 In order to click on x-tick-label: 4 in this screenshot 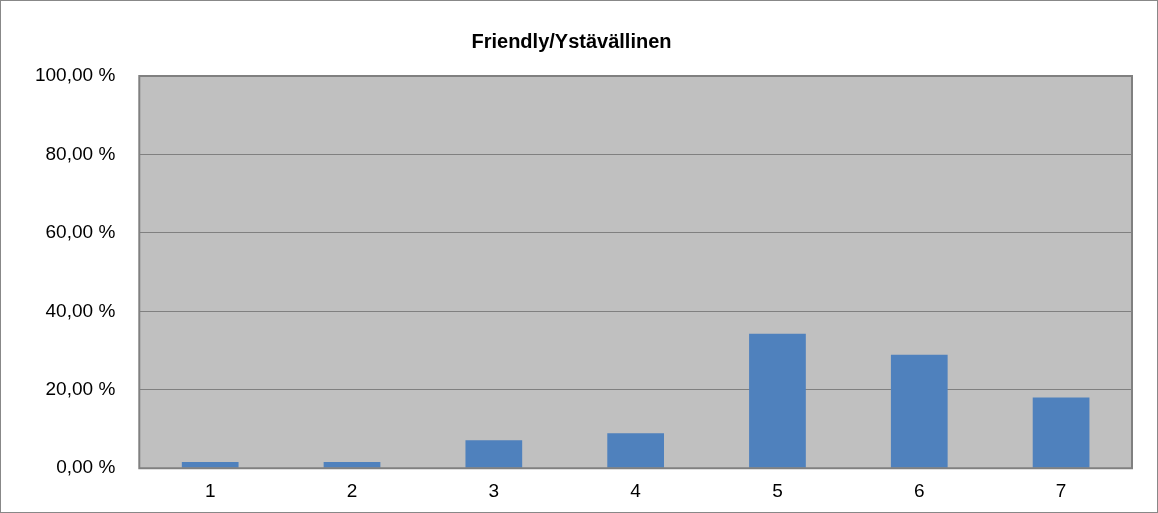, I will do `click(636, 490)`.